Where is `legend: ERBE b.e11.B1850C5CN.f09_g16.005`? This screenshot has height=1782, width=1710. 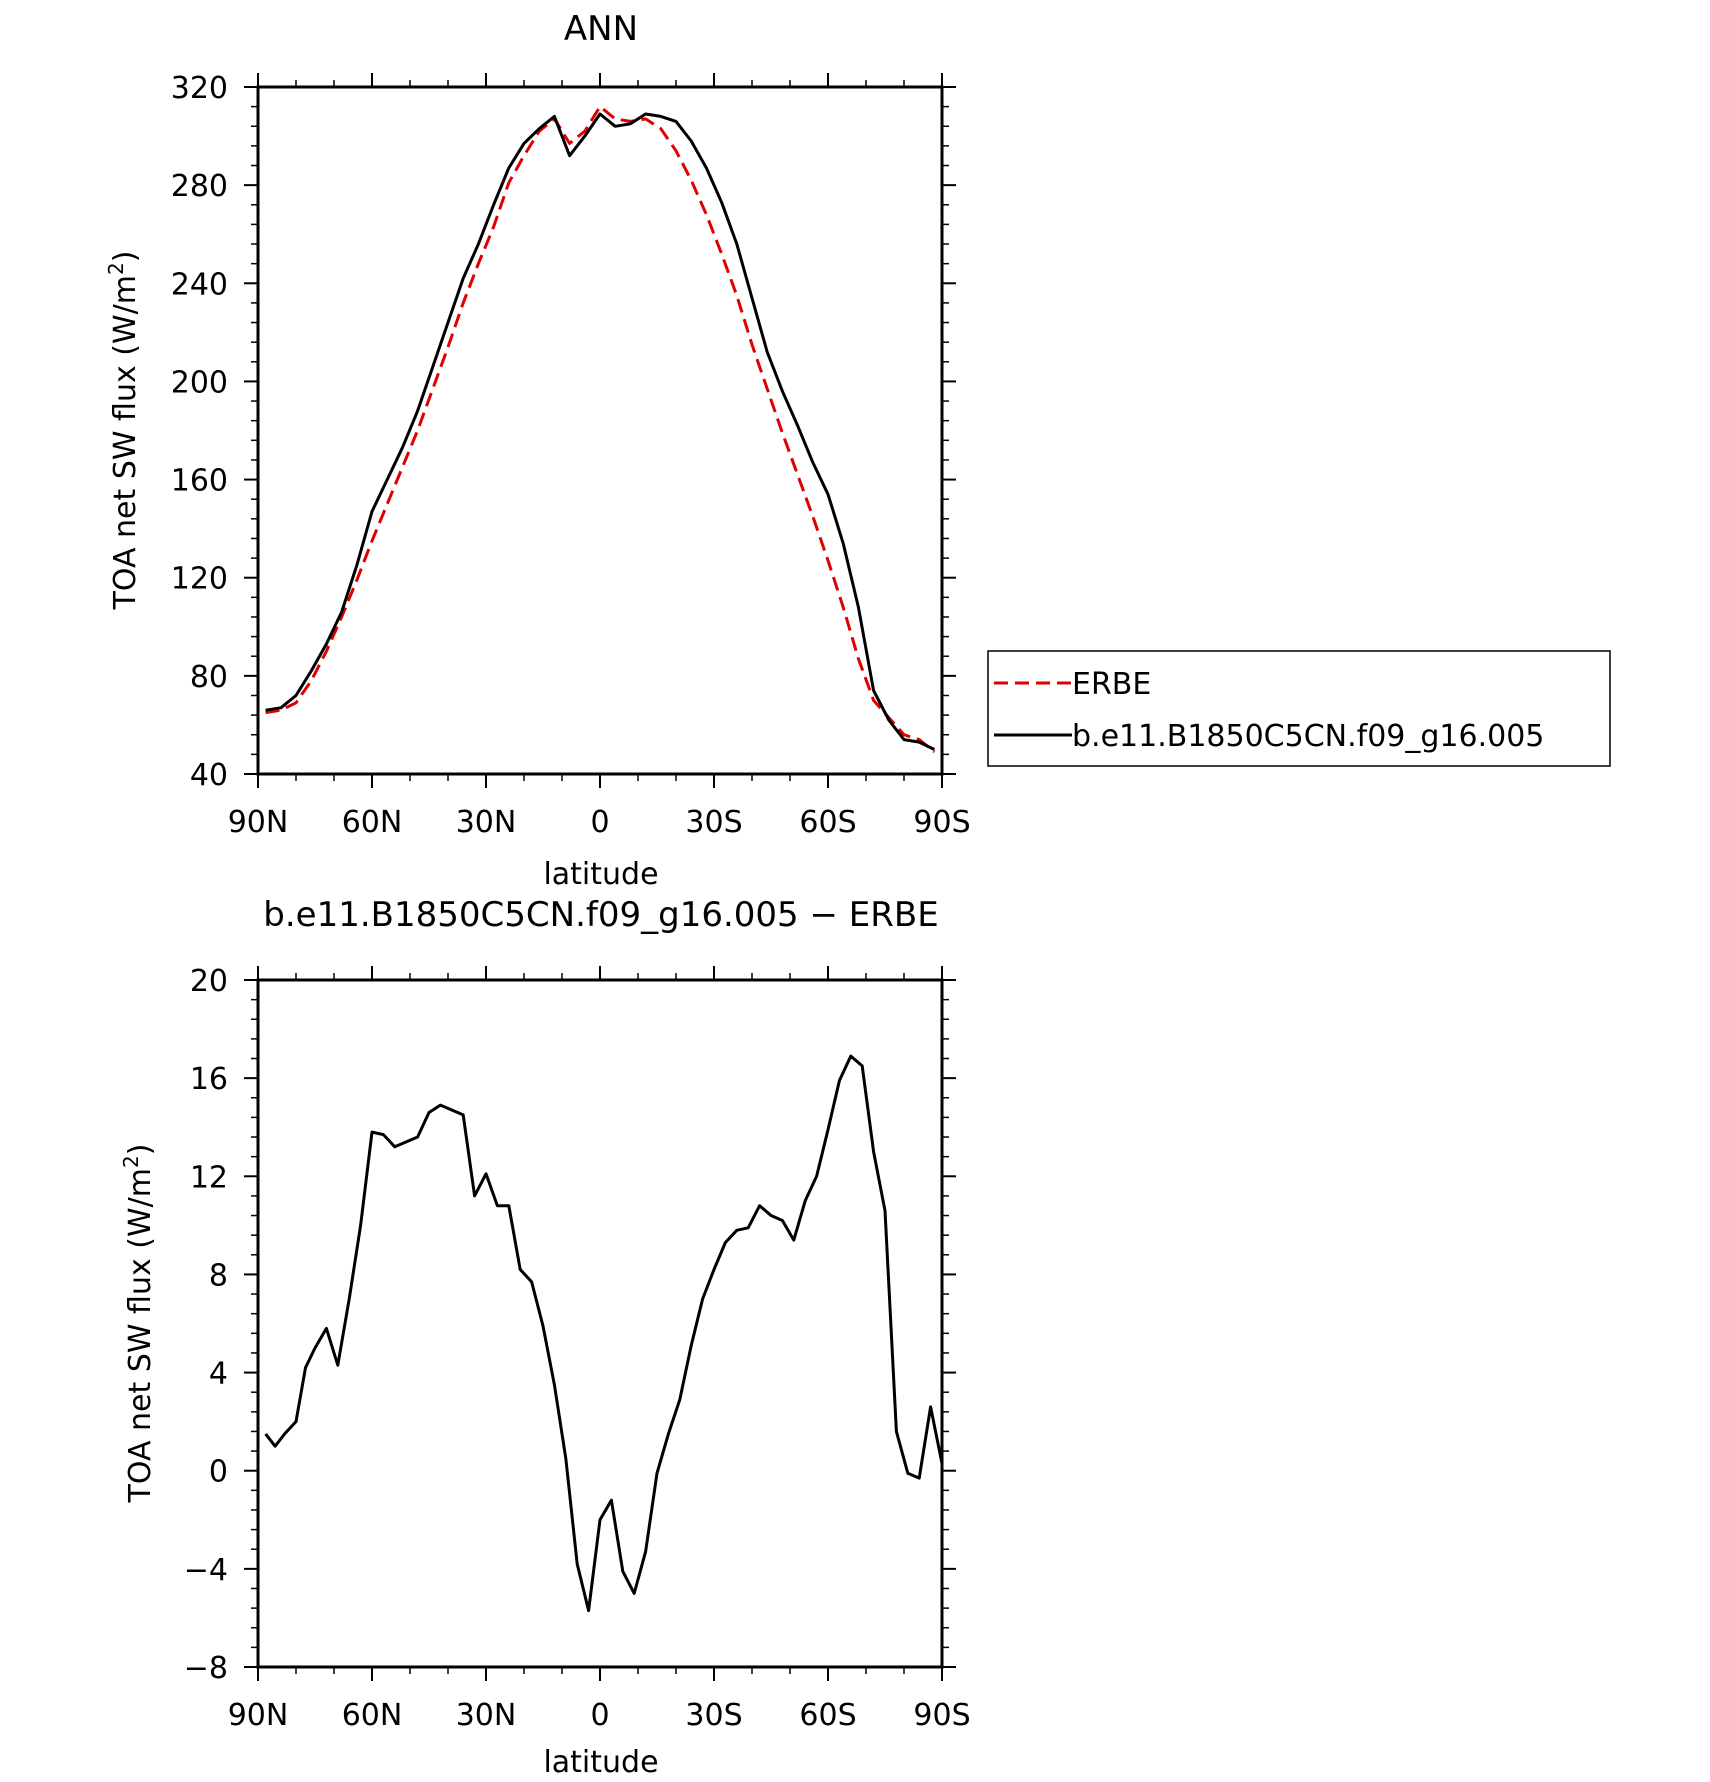
legend: ERBE b.e11.B1850C5CN.f09_g16.005 is located at coordinates (1299, 708).